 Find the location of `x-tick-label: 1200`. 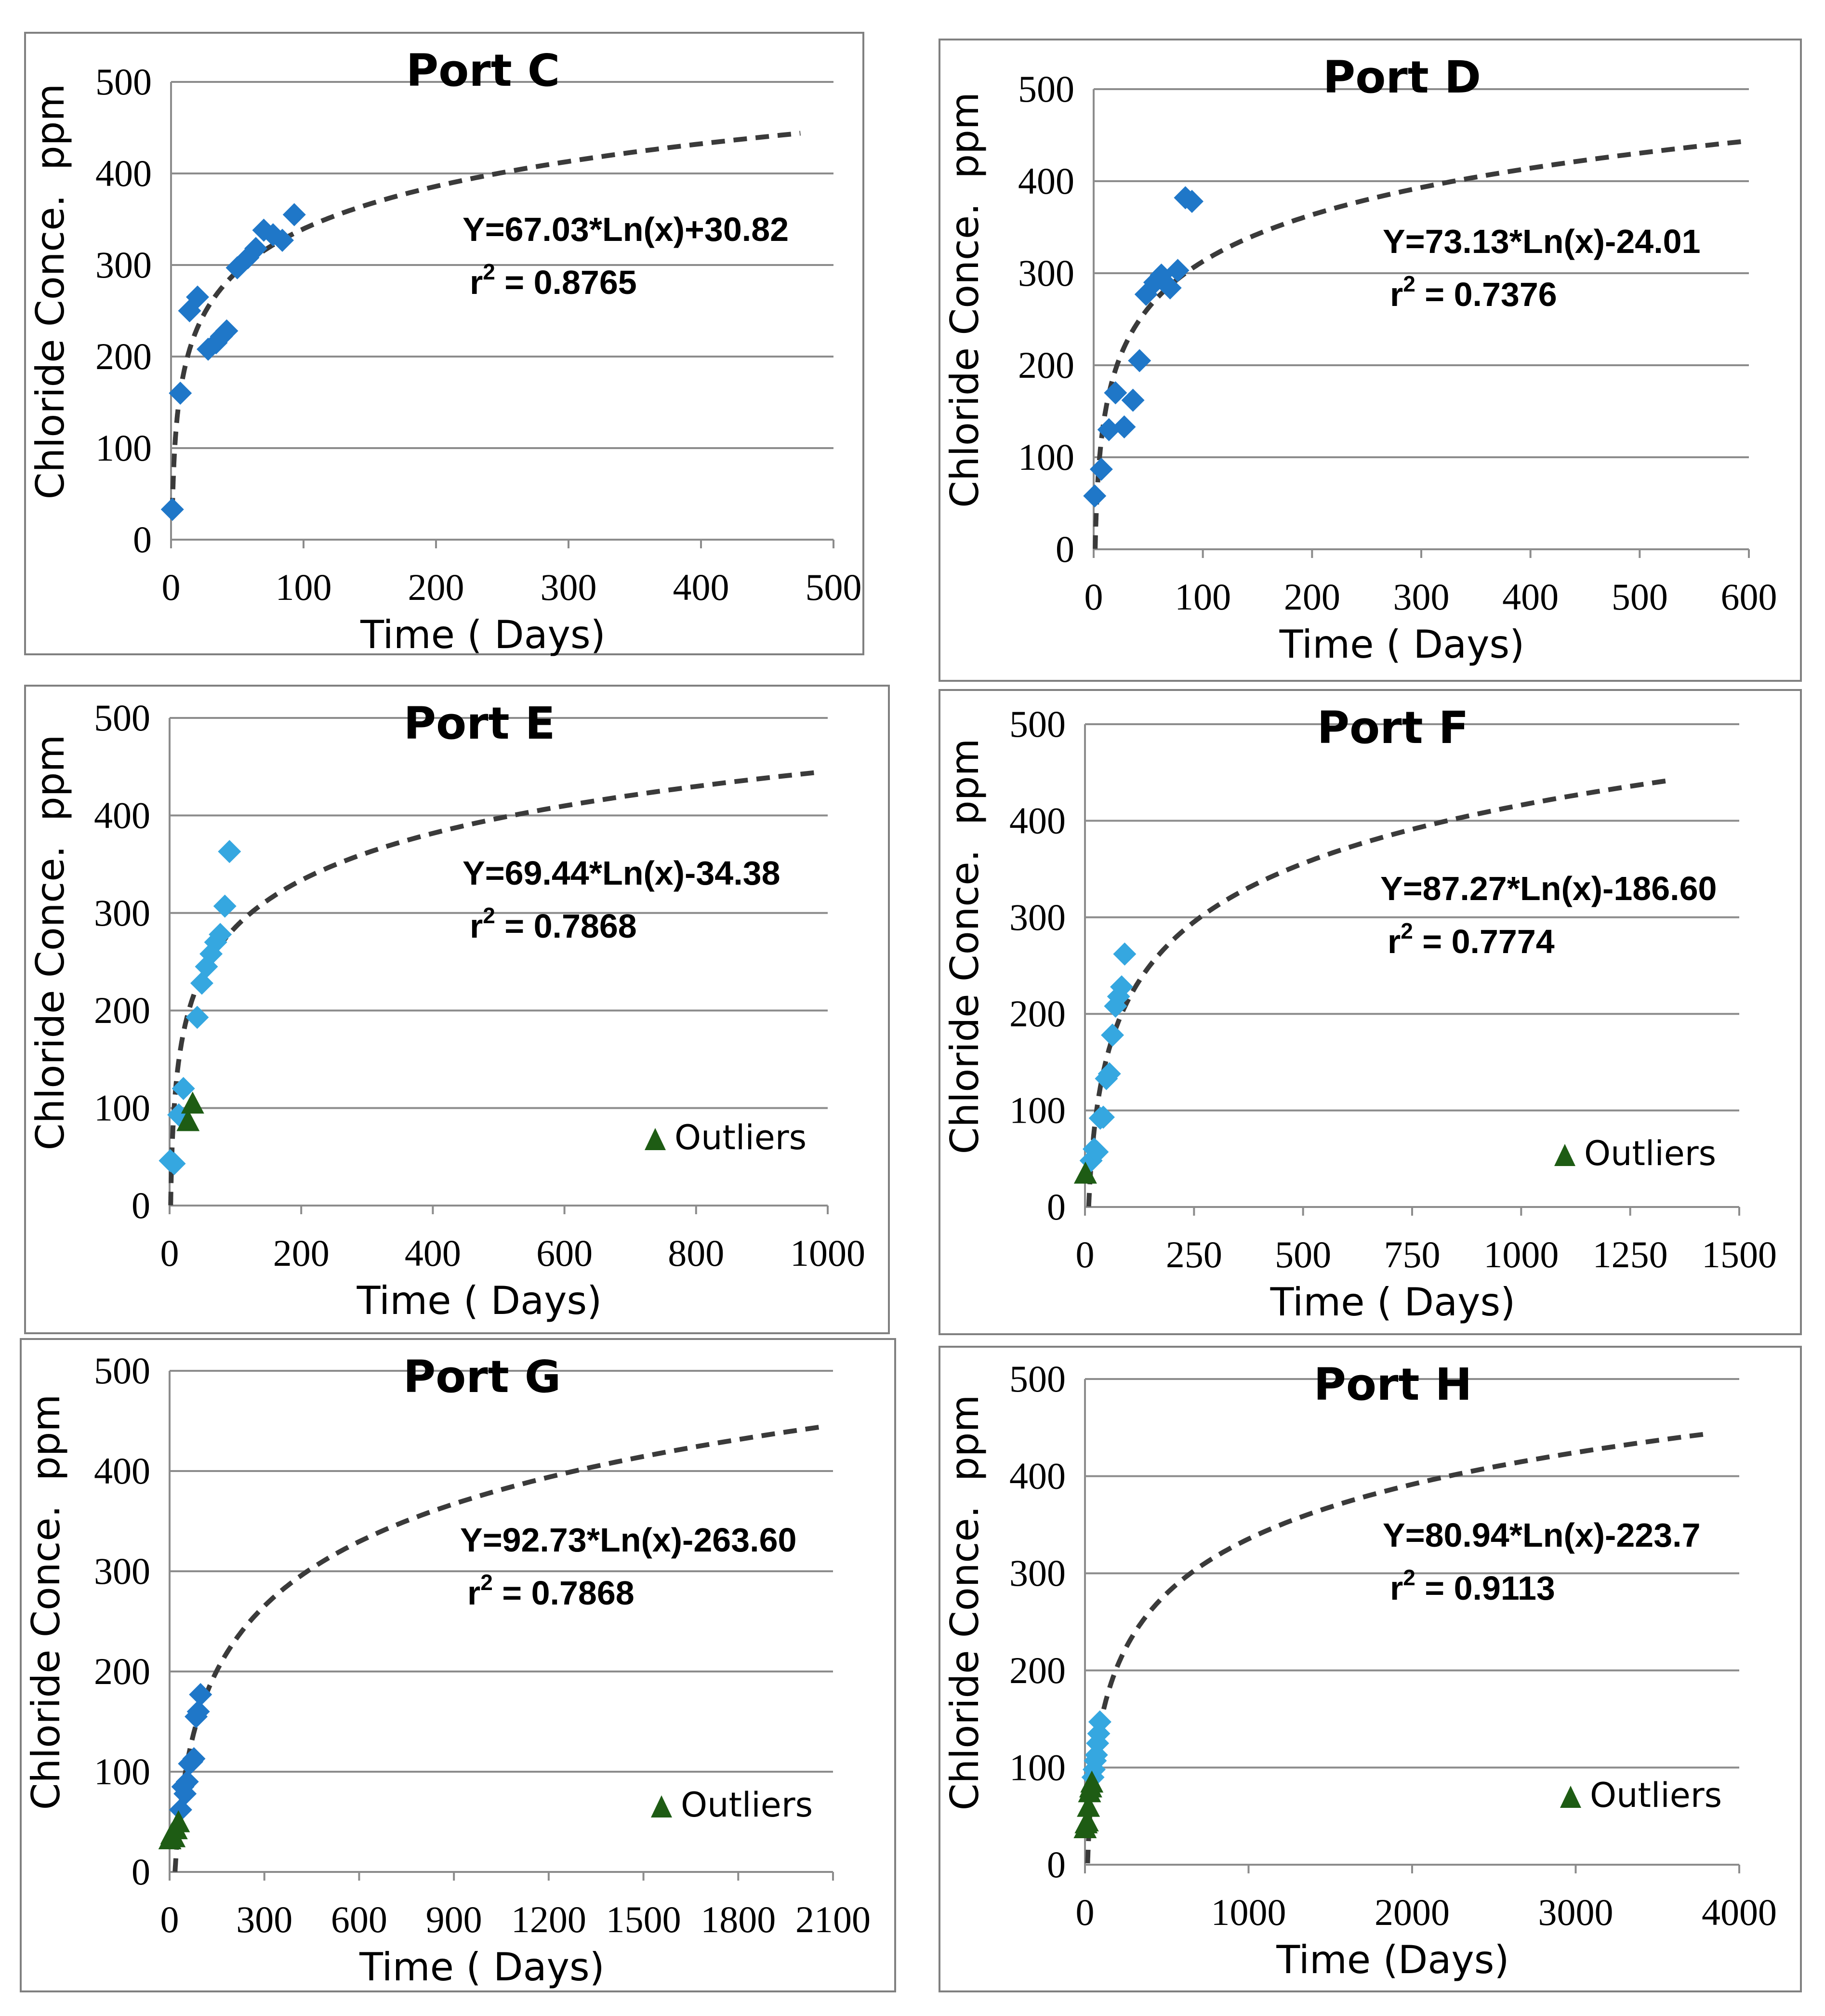

x-tick-label: 1200 is located at coordinates (548, 1919).